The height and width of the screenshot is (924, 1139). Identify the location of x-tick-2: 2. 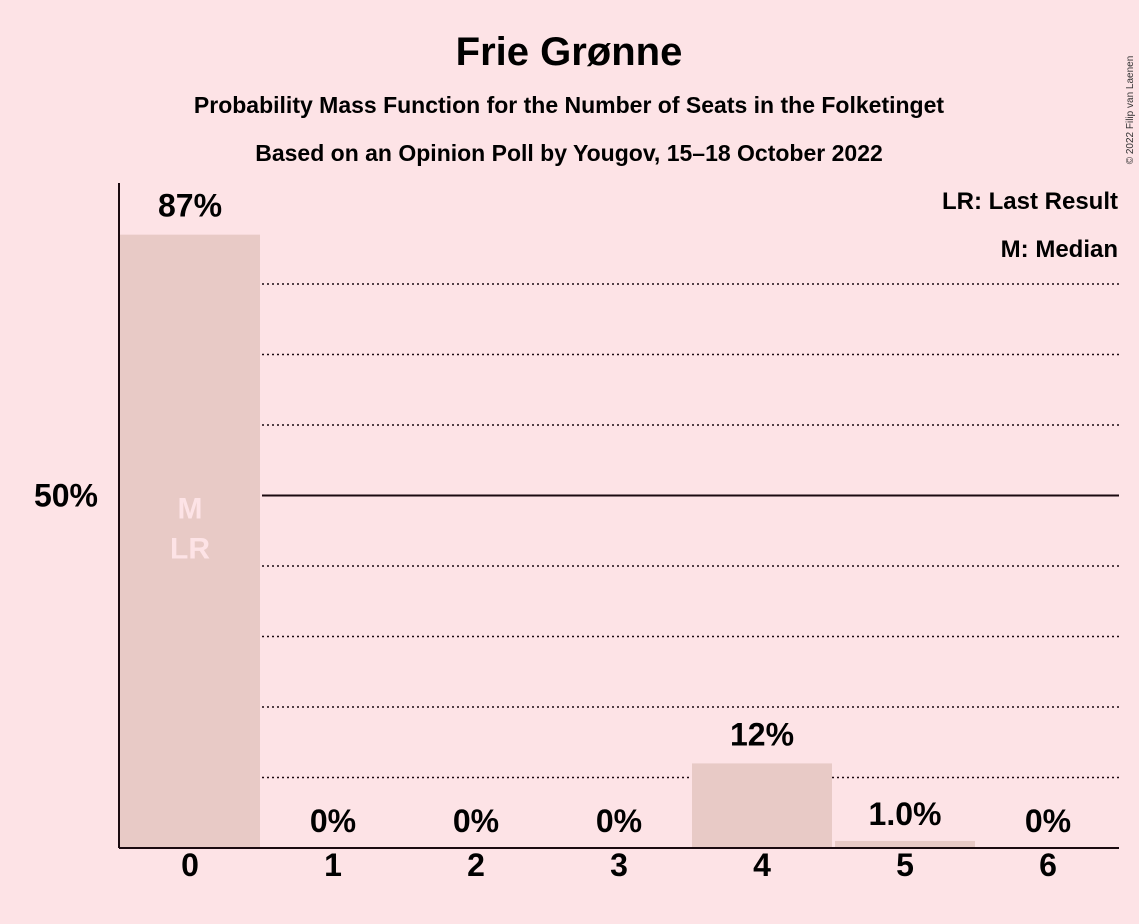
(476, 865).